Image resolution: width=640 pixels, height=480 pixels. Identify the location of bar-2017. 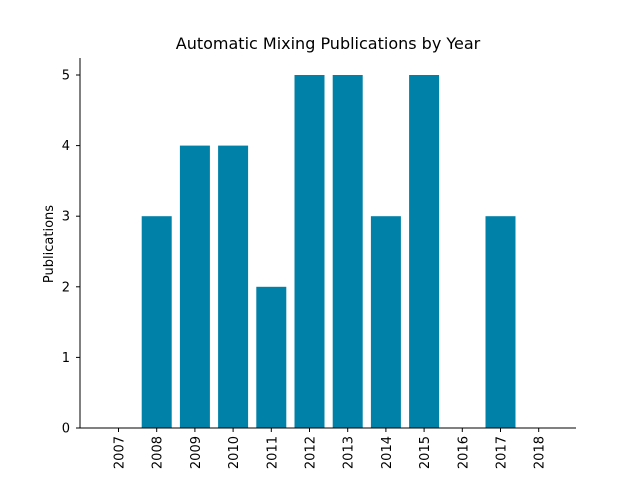
(500, 322).